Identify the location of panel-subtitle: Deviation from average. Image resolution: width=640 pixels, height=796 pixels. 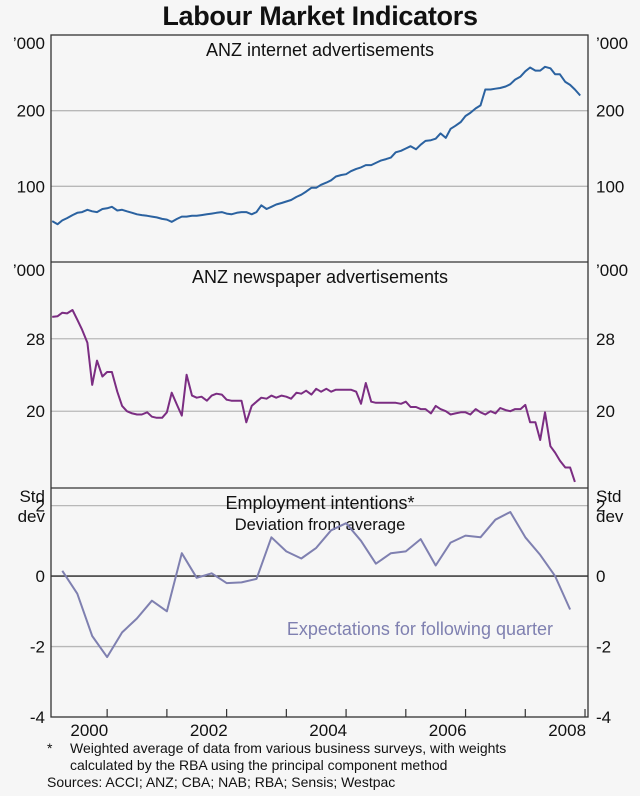
(320, 525).